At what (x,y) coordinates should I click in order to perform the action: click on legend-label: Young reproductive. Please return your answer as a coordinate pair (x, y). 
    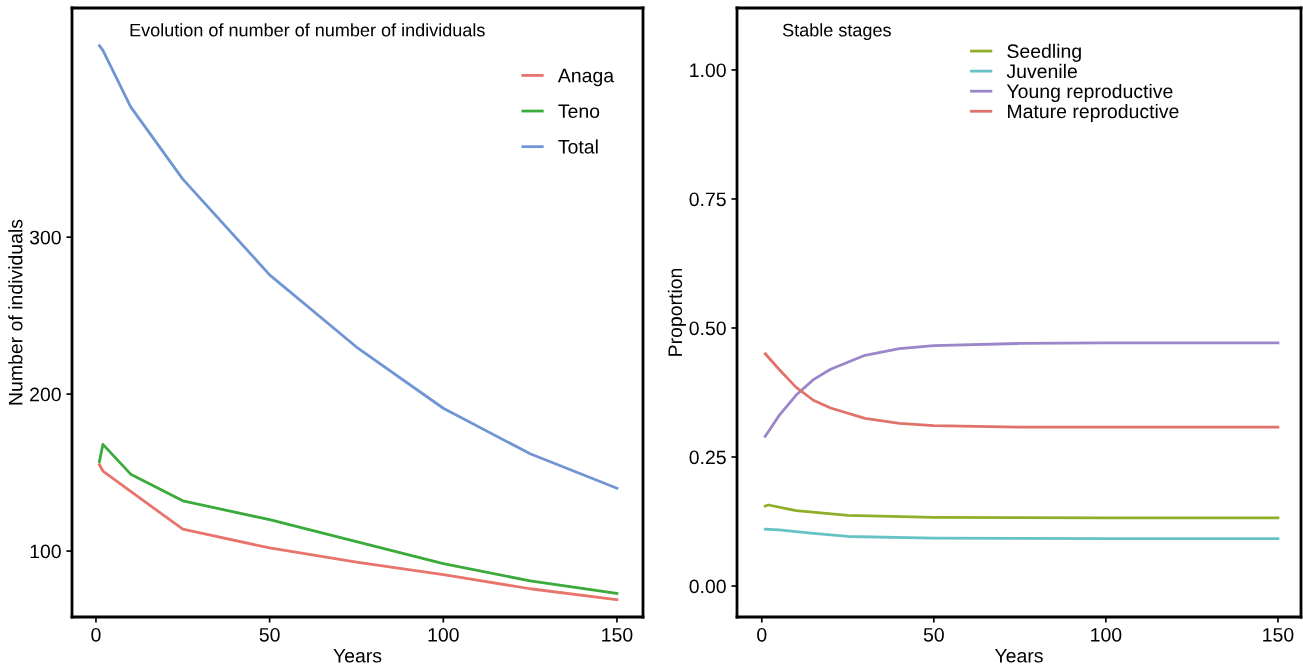
    Looking at the image, I should click on (1089, 93).